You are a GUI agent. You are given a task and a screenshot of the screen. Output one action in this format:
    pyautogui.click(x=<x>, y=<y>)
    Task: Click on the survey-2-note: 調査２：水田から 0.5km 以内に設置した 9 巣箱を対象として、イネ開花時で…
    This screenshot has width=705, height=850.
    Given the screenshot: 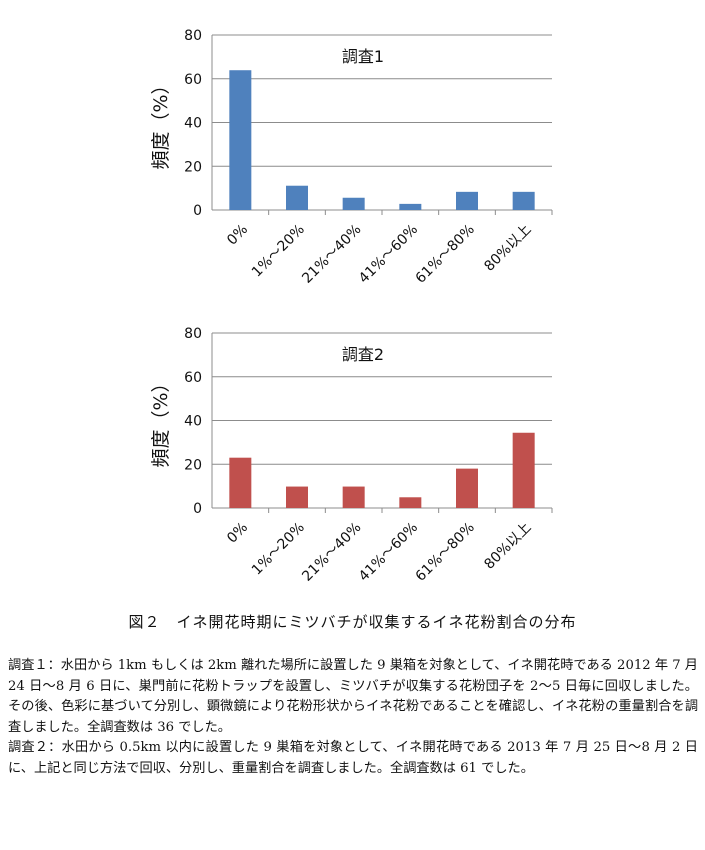 What is the action you would take?
    pyautogui.click(x=353, y=758)
    